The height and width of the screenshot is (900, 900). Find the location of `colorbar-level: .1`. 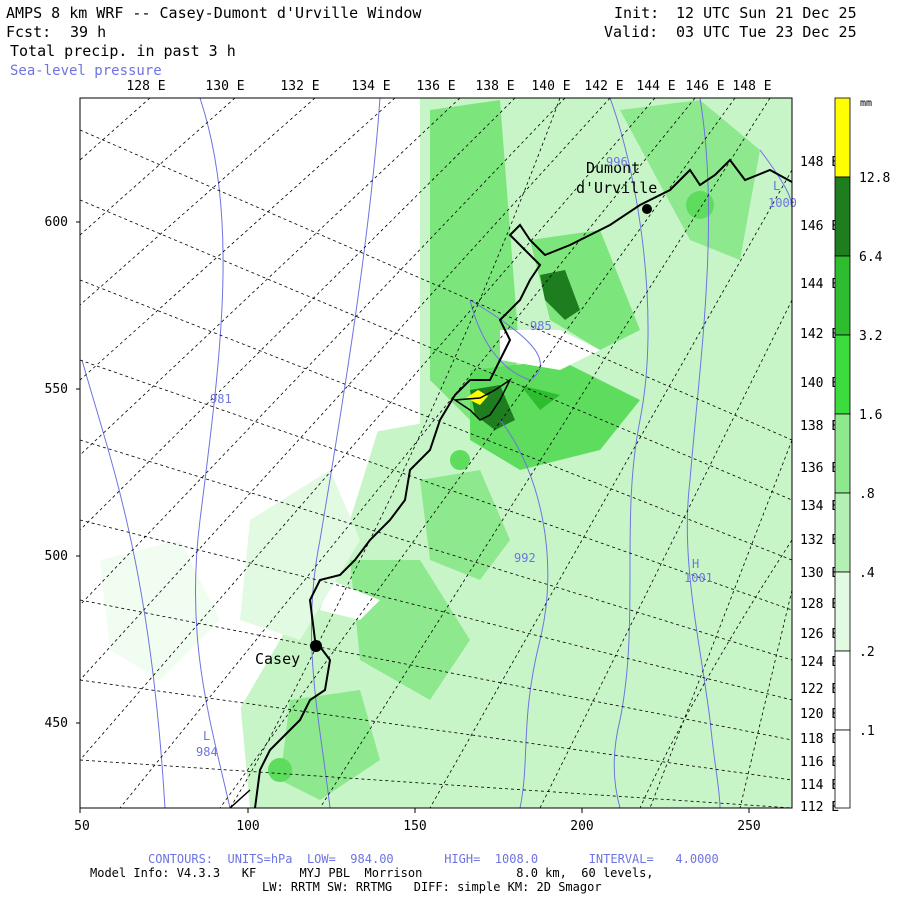

colorbar-level: .1 is located at coordinates (867, 731).